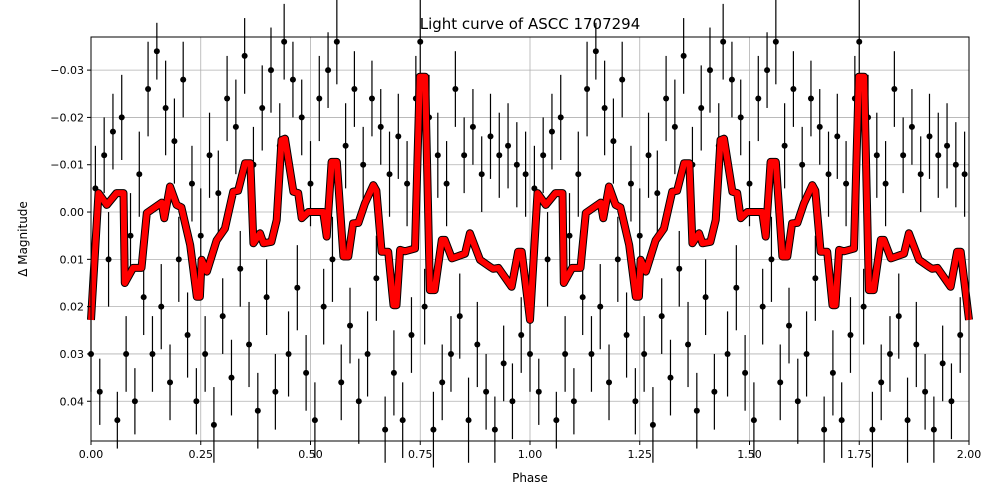  What do you see at coordinates (201, 454) in the screenshot?
I see `x-tick-label: 0.25` at bounding box center [201, 454].